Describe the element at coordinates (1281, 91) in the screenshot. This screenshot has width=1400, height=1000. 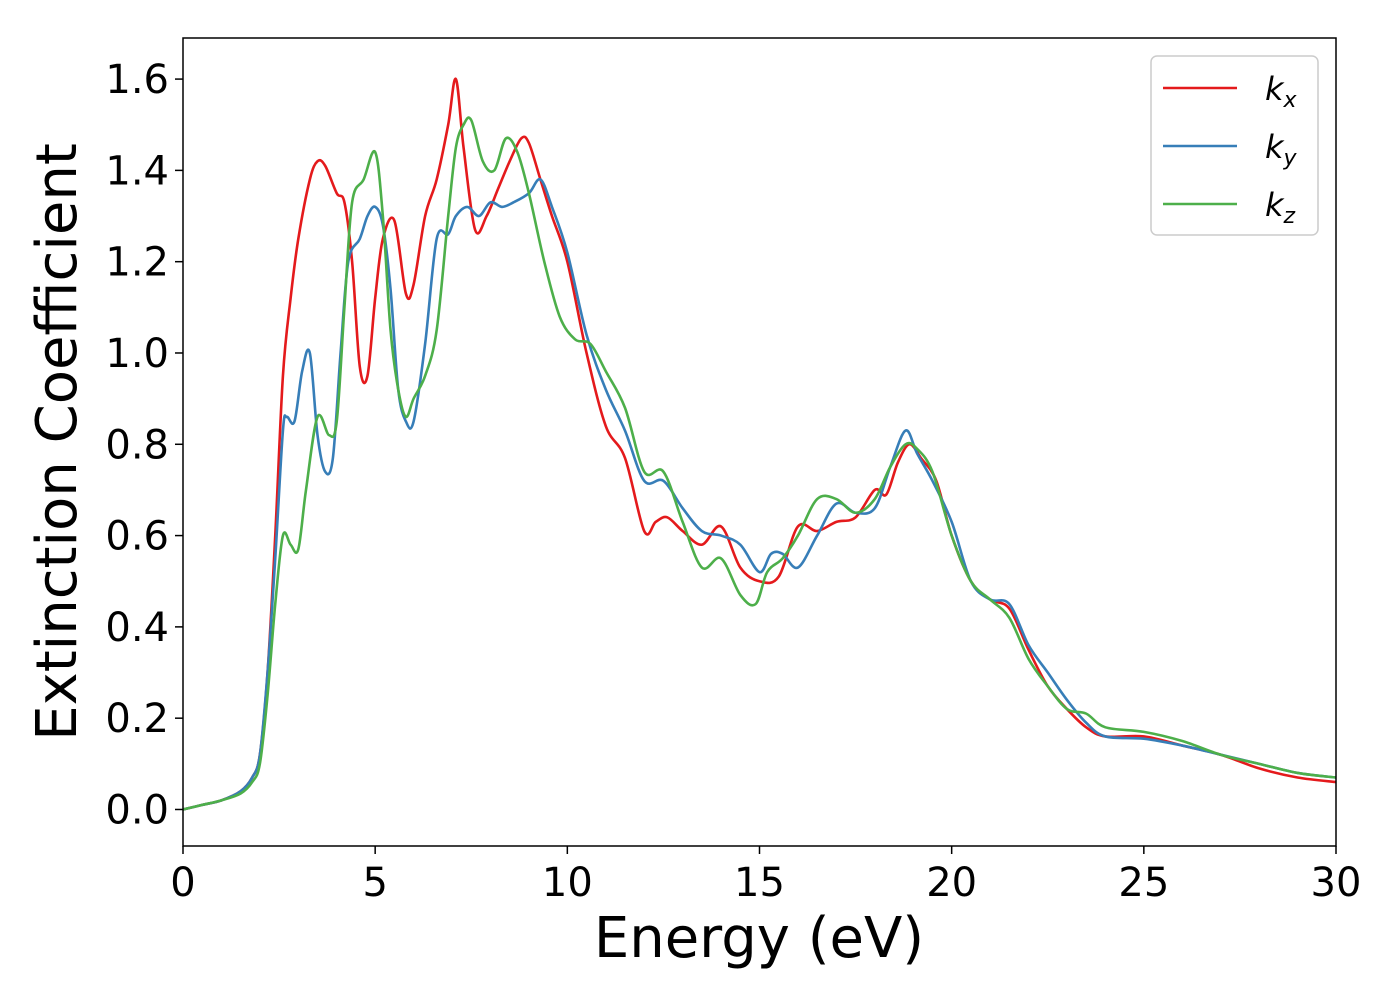
I see `legend-label-kx: kx` at that location.